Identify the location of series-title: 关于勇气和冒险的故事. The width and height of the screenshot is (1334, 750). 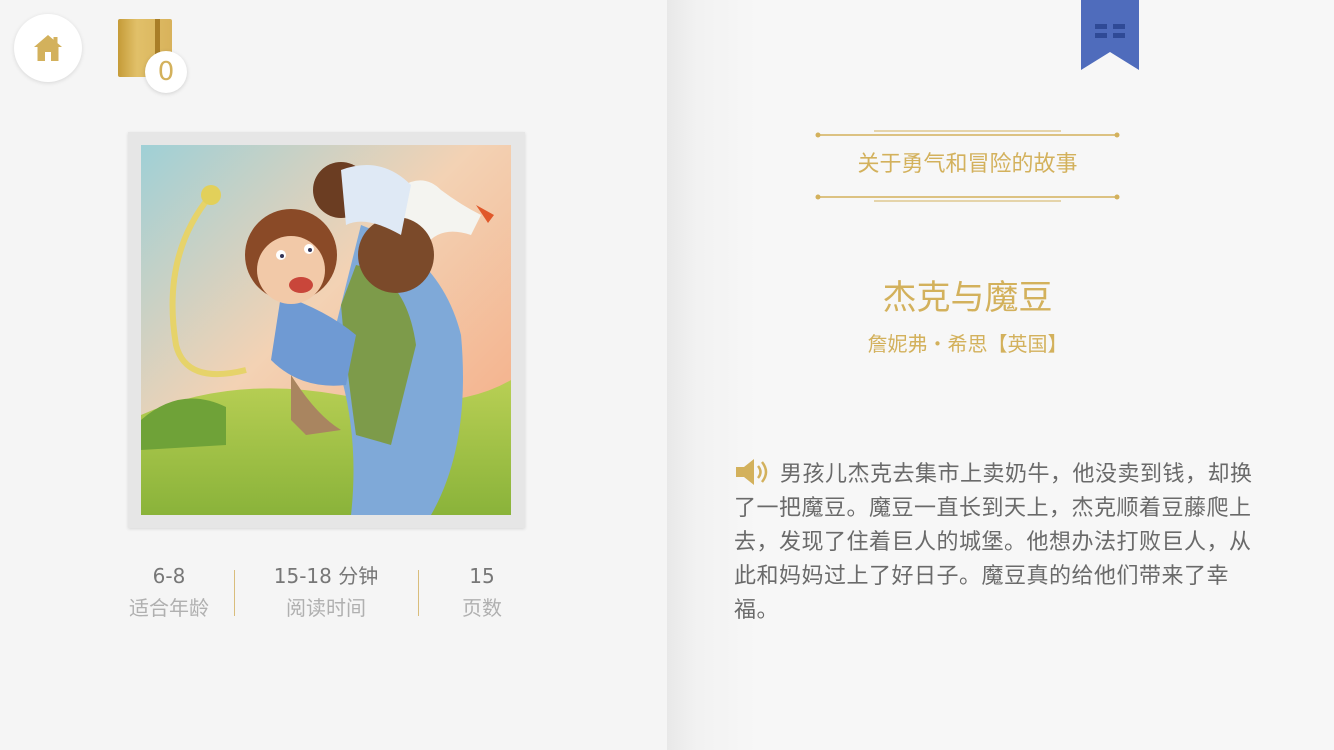
(967, 164).